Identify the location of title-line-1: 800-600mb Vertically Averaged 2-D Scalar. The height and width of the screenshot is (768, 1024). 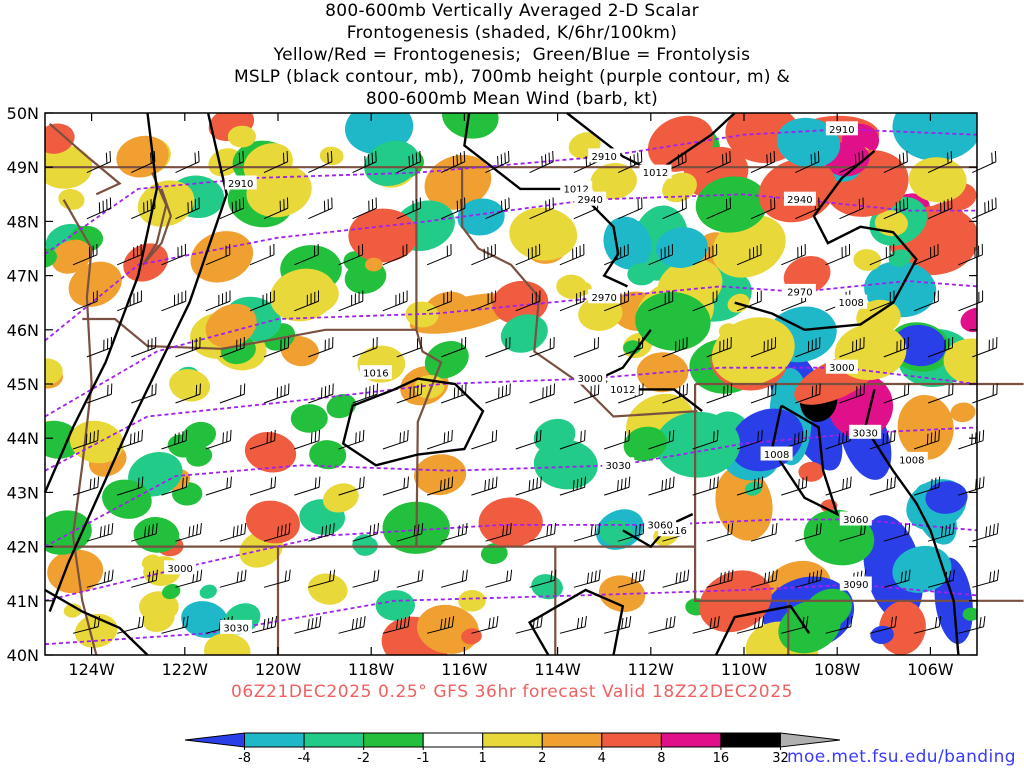
(512, 11).